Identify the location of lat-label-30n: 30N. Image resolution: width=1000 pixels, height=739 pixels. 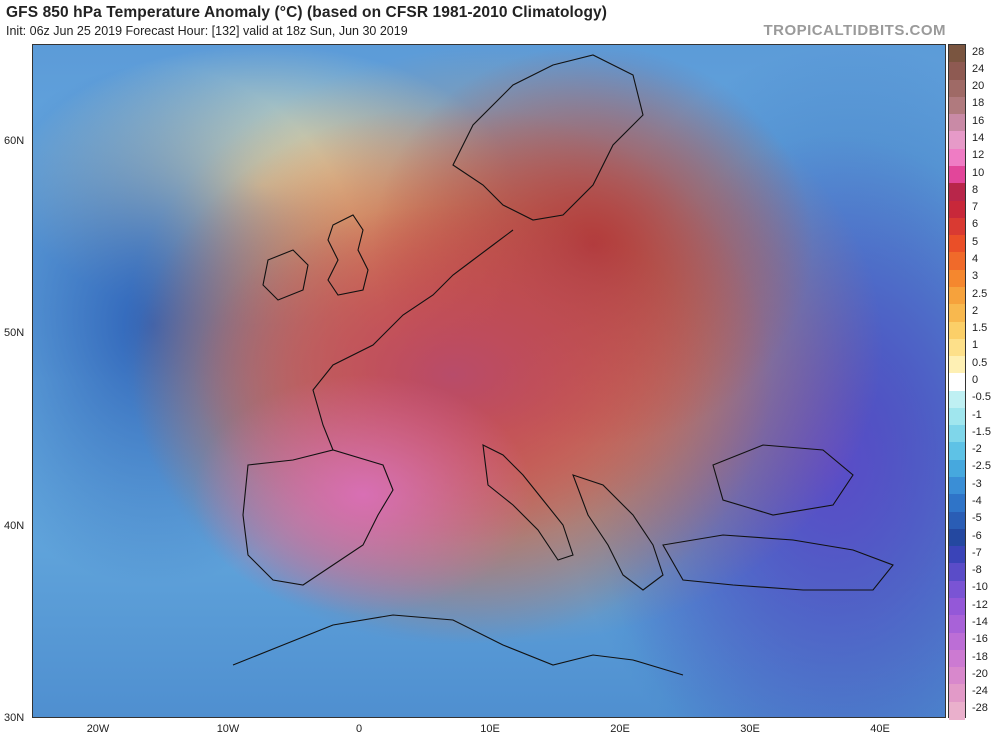
(14, 718).